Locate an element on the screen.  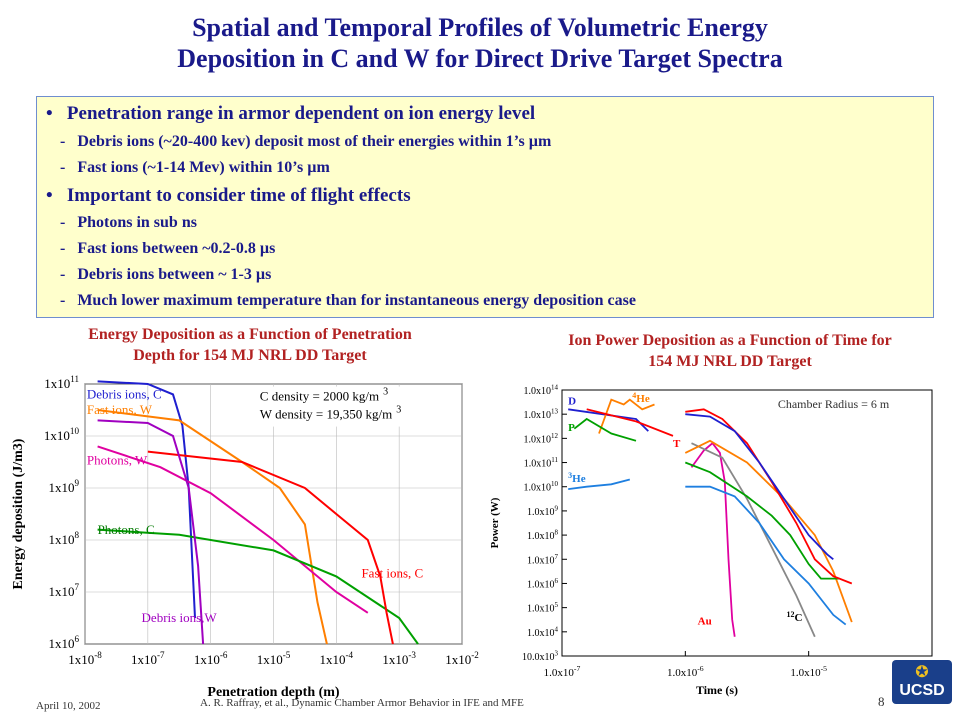
x-tick-label: 1x10⁻⁴ is located at coordinates (337, 658).